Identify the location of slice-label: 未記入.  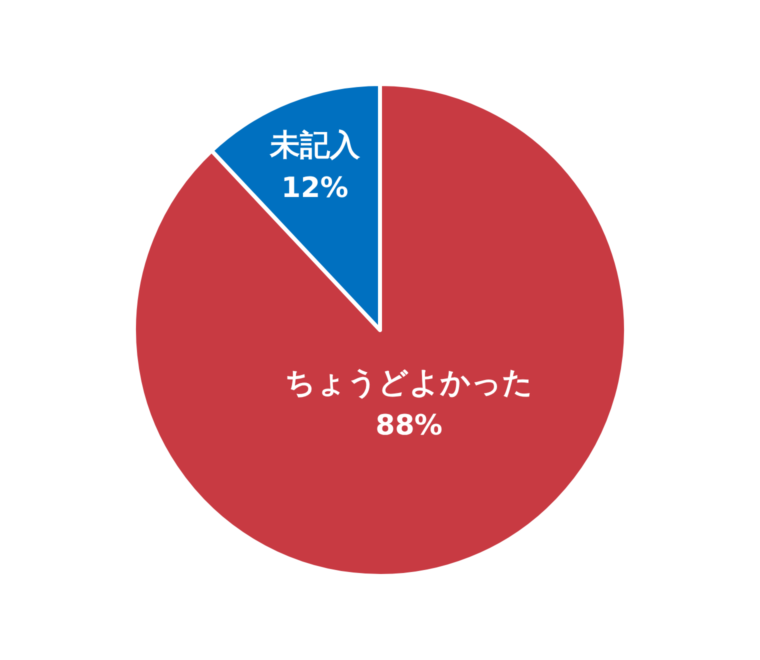
(314, 145).